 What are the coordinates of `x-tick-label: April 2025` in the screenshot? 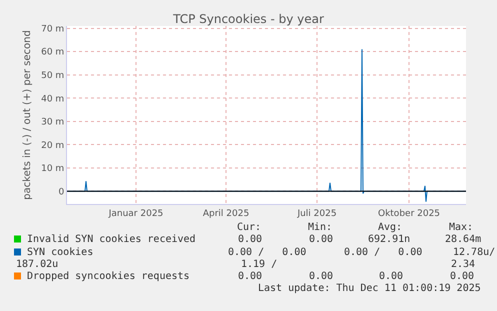 It's located at (226, 213).